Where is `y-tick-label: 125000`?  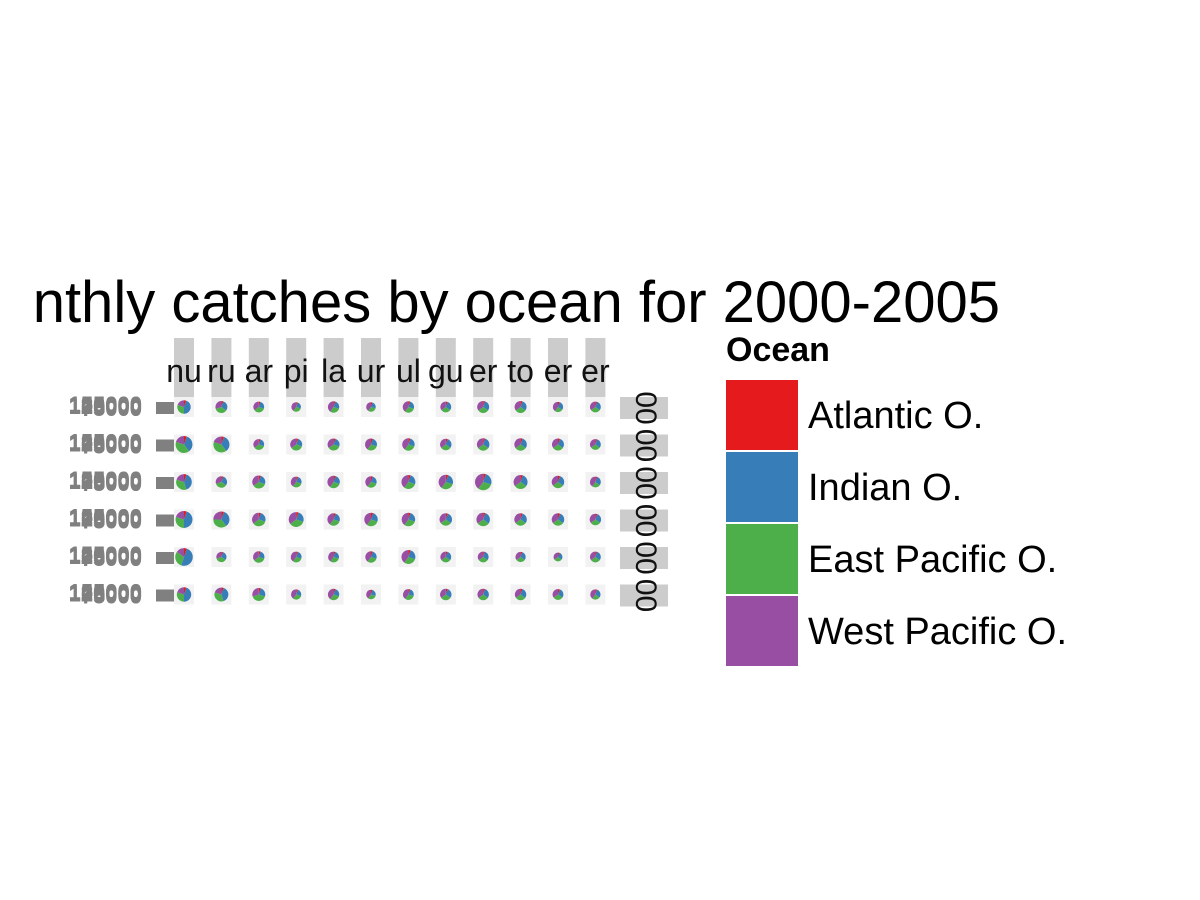 y-tick-label: 125000 is located at coordinates (105, 517).